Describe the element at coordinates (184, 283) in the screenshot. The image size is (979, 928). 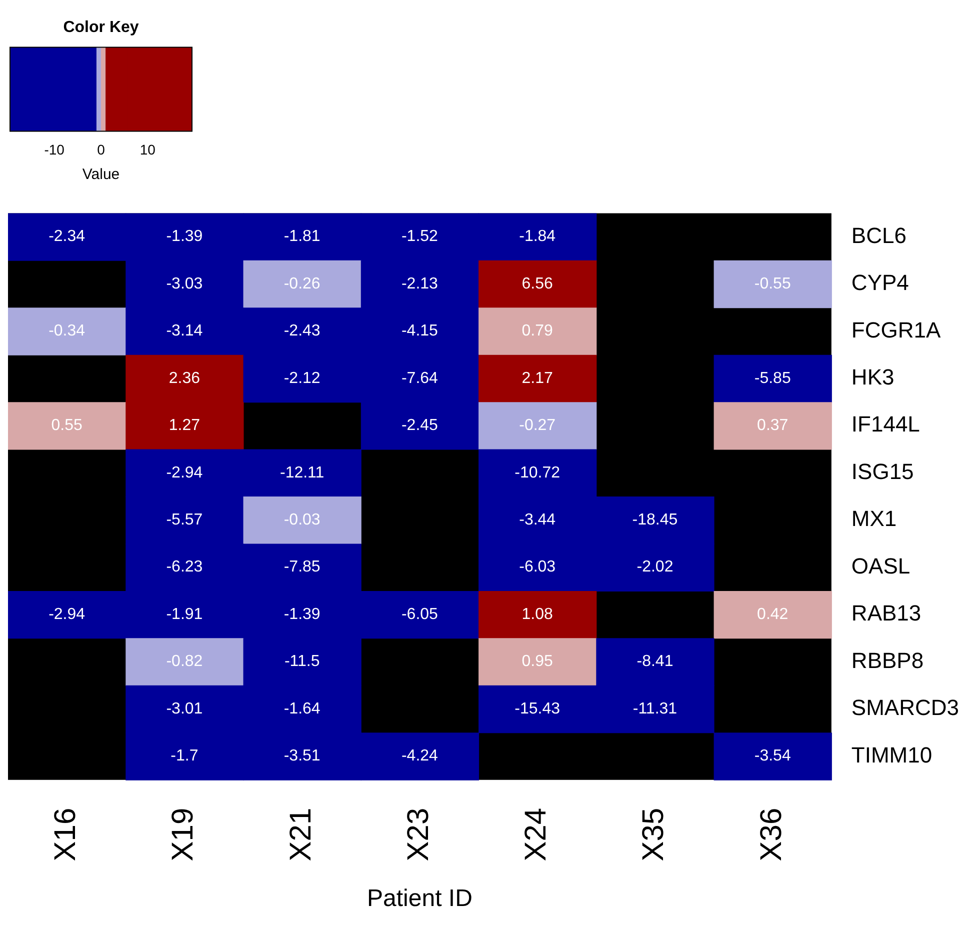
I see `data-label: -3.03` at that location.